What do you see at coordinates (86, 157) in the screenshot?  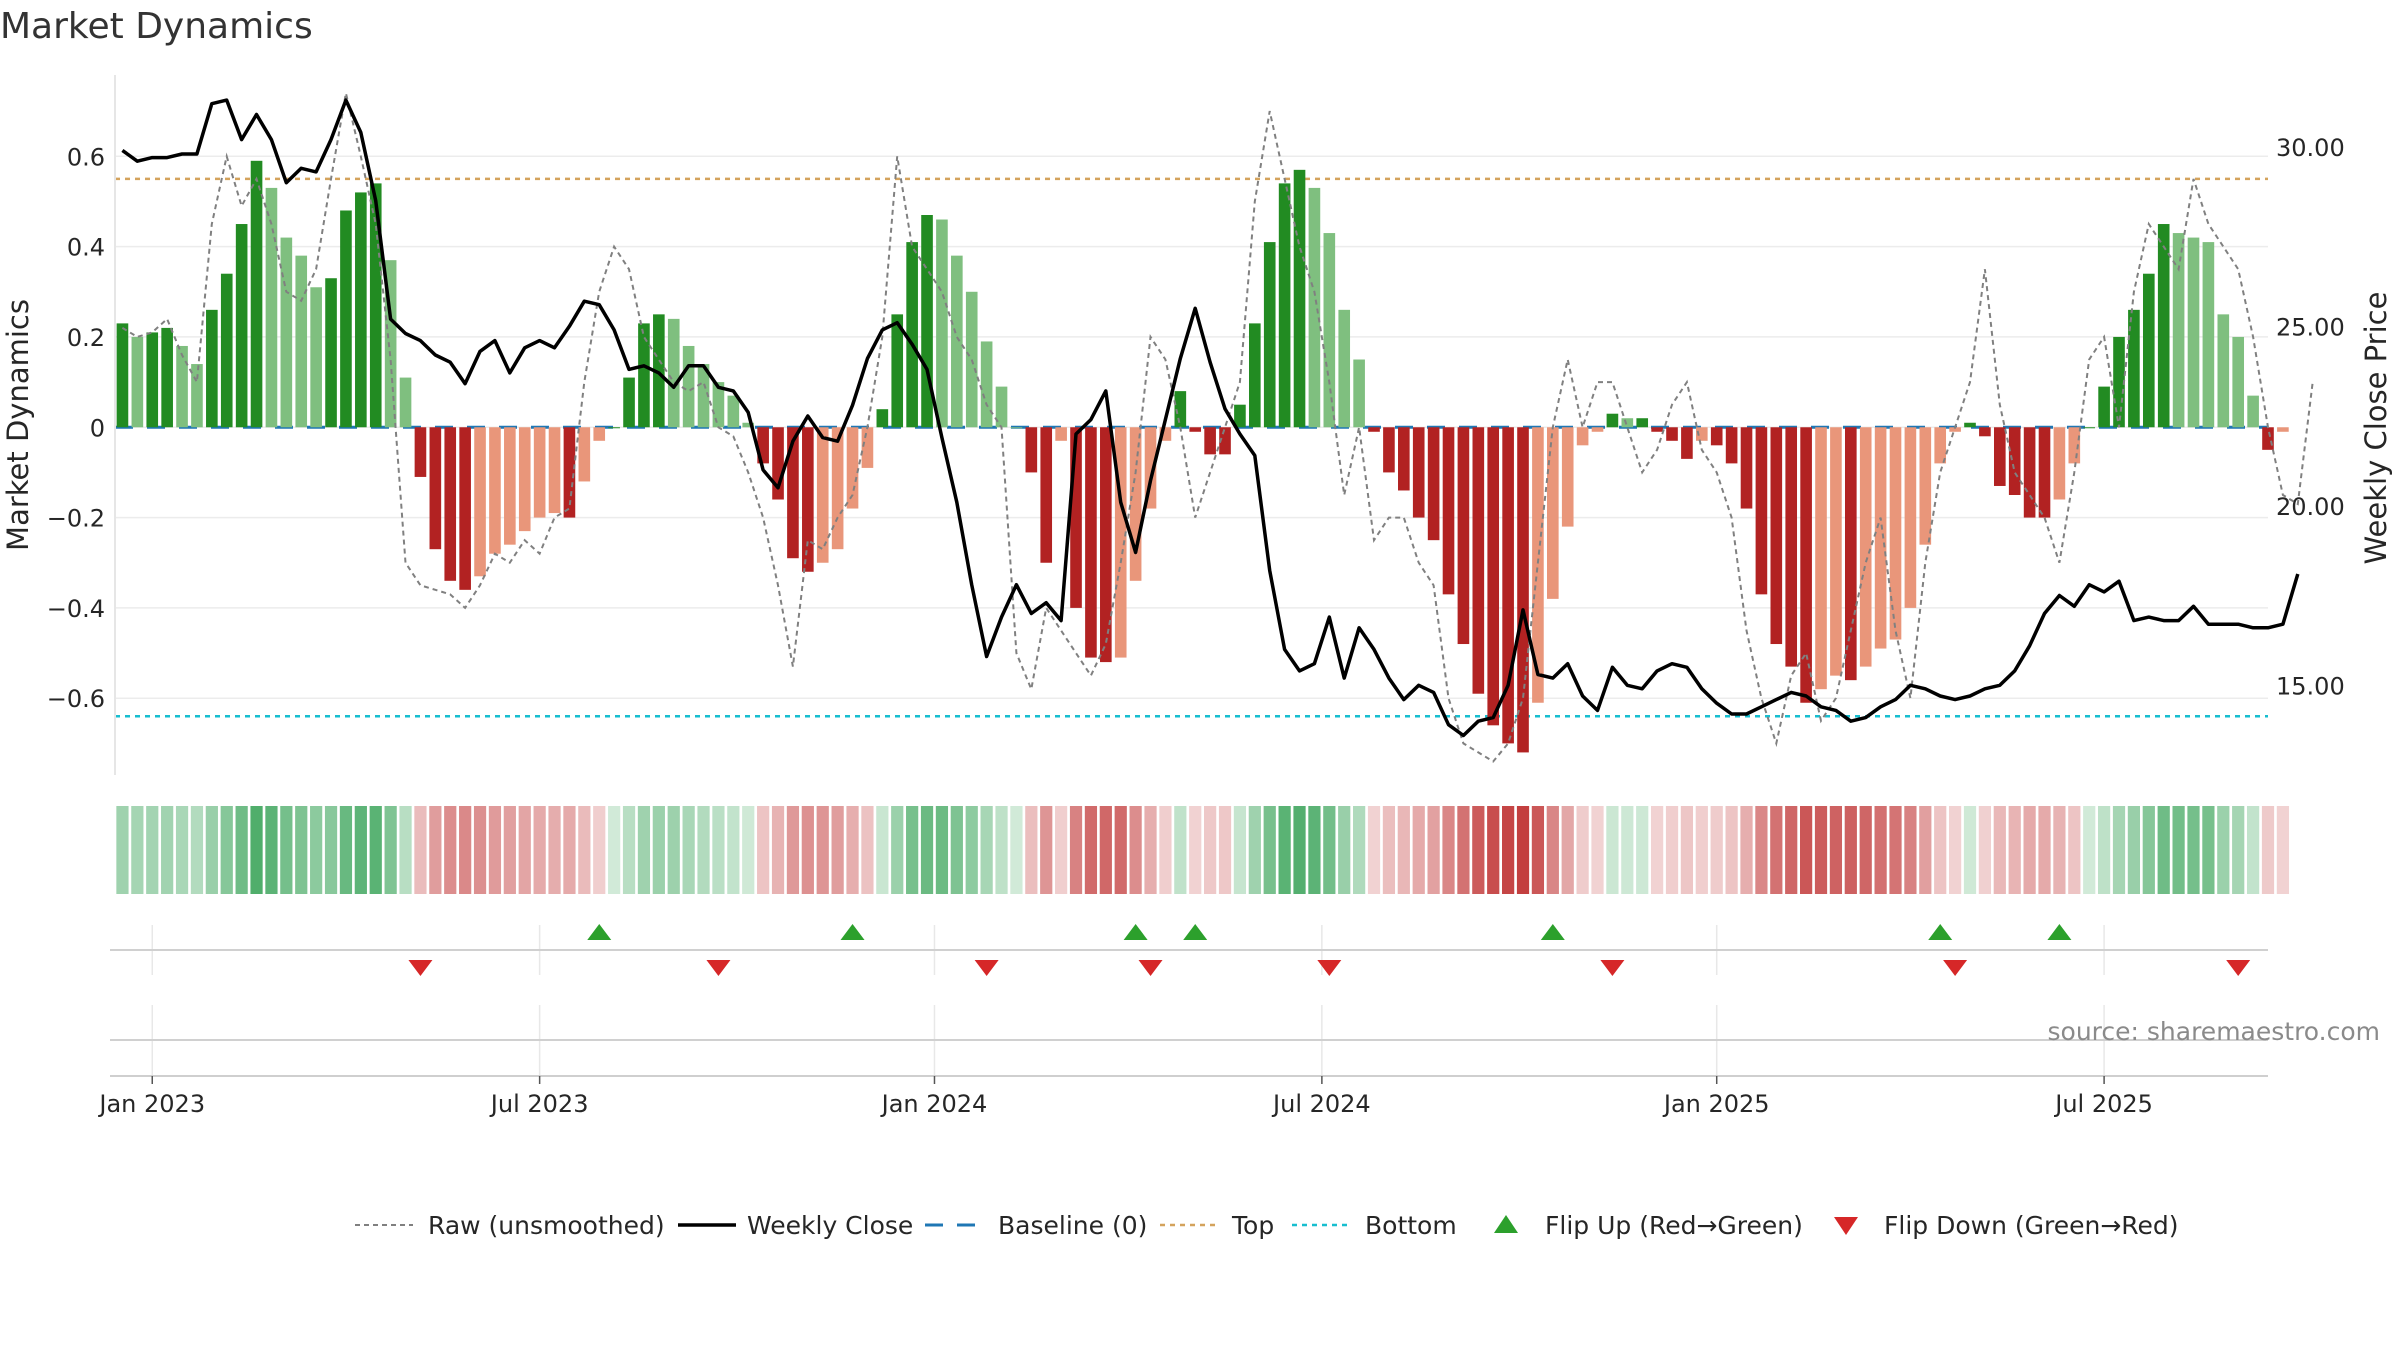 I see `y-left-tick-label: 0.6` at bounding box center [86, 157].